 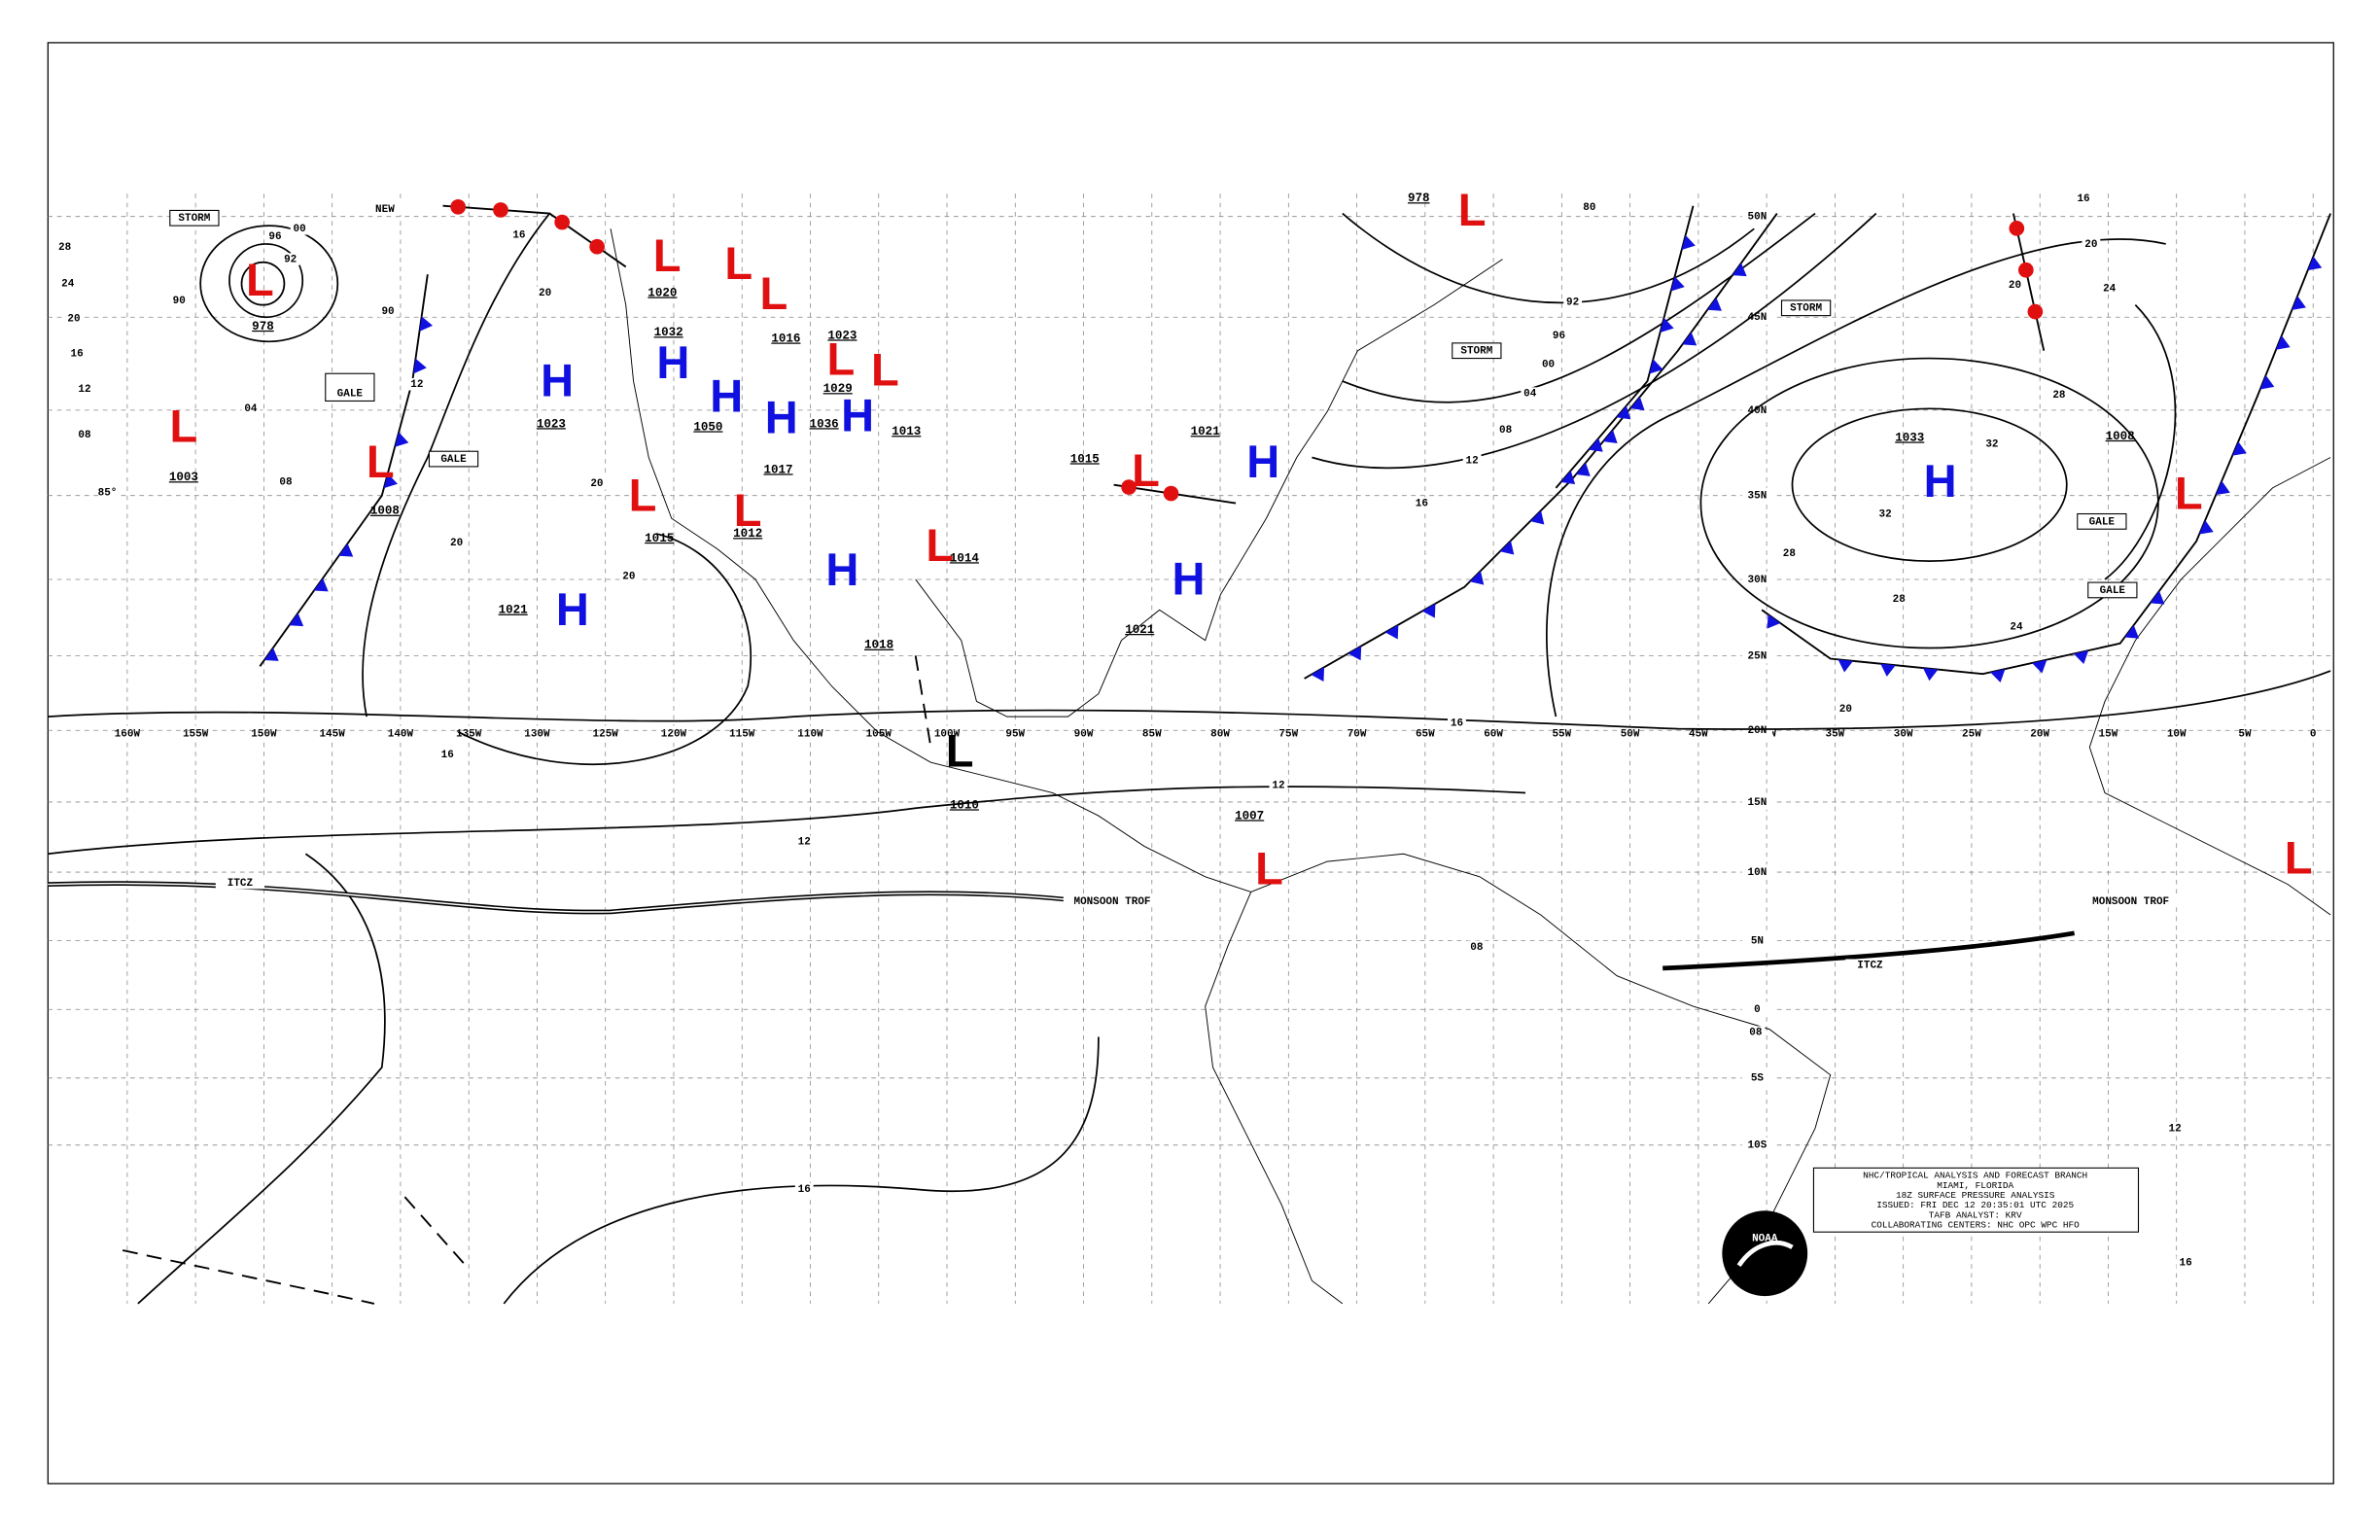 What do you see at coordinates (1572, 302) in the screenshot?
I see `isobar-label: 92` at bounding box center [1572, 302].